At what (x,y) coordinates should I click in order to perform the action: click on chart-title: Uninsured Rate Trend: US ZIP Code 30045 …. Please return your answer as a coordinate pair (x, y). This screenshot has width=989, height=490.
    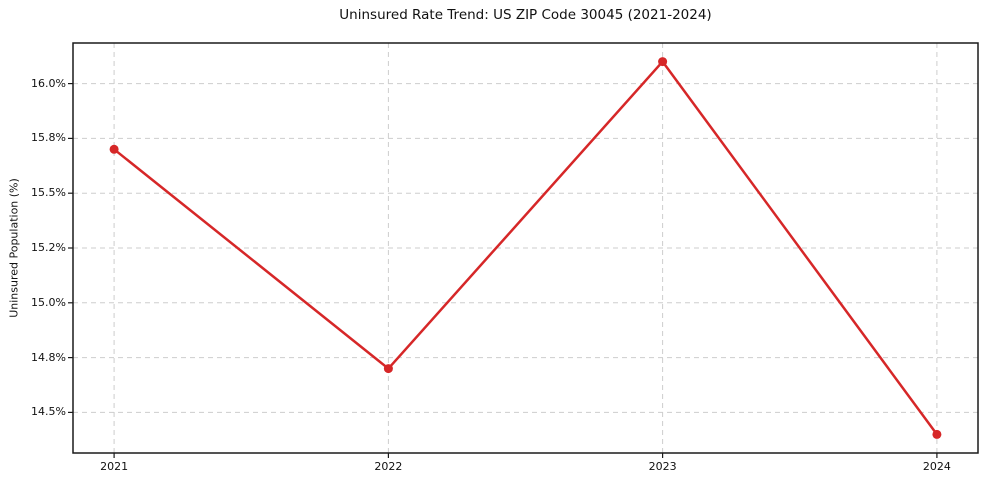
    Looking at the image, I should click on (525, 15).